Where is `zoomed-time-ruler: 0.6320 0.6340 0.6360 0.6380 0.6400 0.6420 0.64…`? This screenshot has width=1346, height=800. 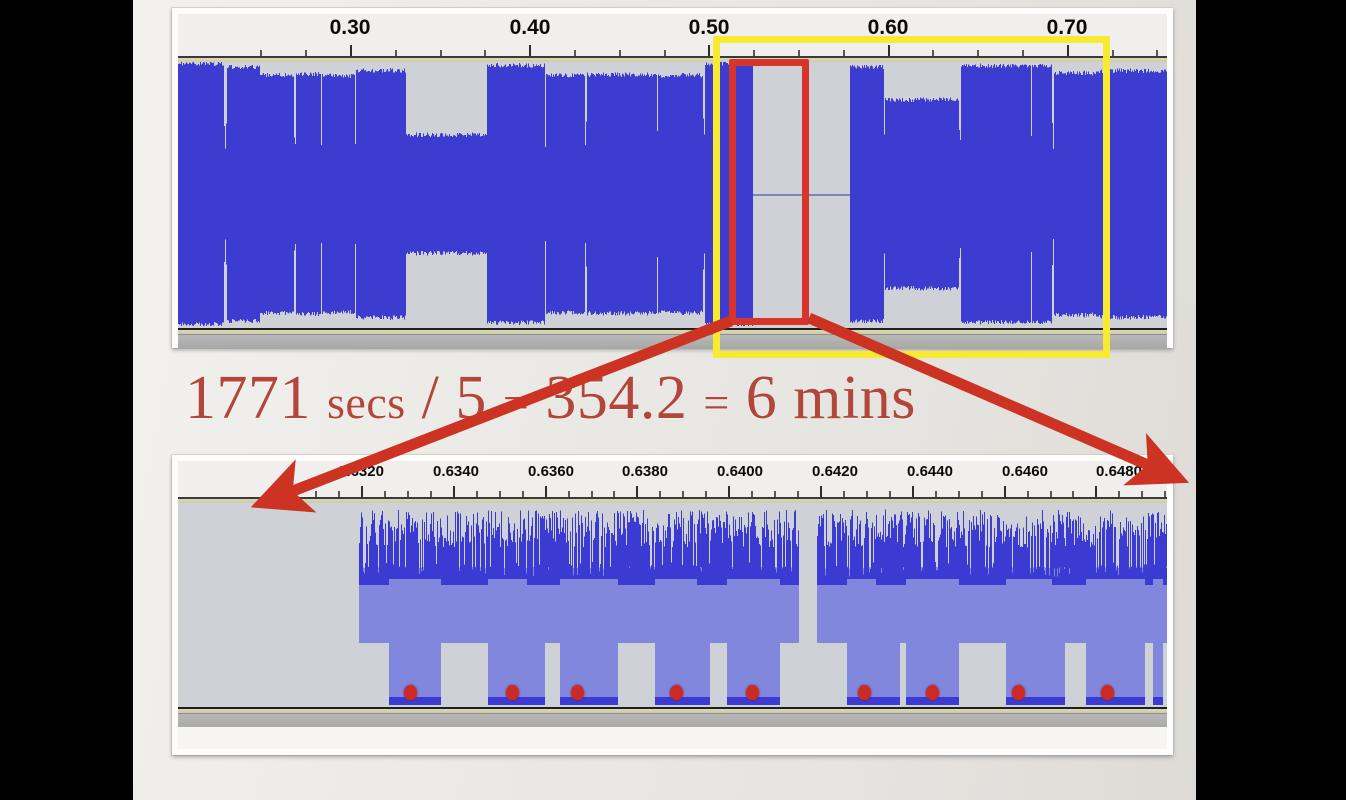
zoomed-time-ruler: 0.6320 0.6340 0.6360 0.6380 0.6400 0.6420 0.64… is located at coordinates (672, 480).